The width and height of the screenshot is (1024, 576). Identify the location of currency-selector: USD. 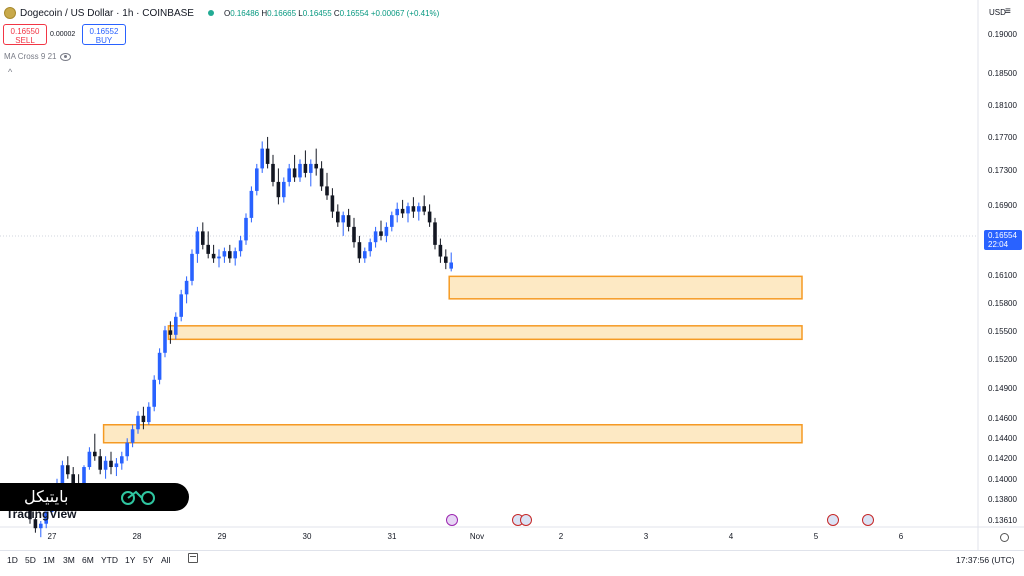
(997, 12).